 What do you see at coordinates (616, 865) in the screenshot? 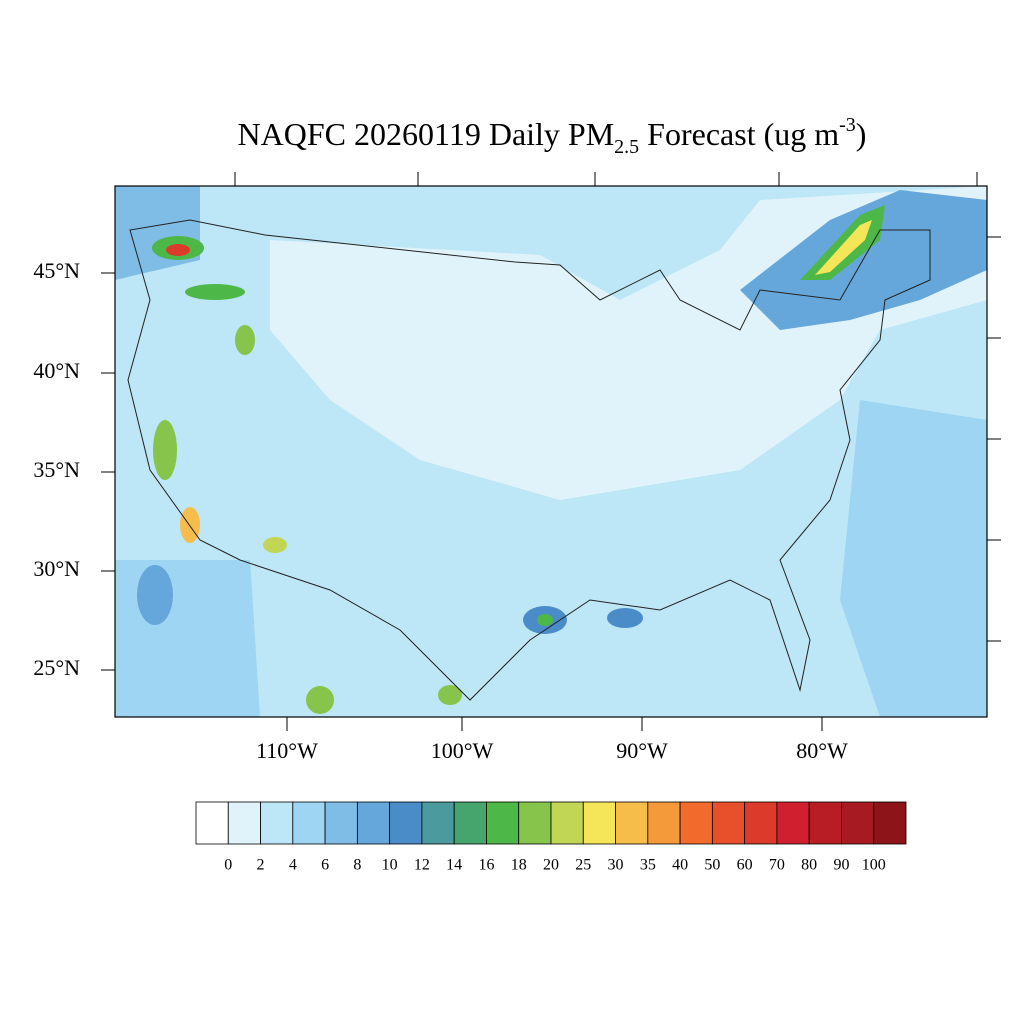
I see `colorbar-label: 30` at bounding box center [616, 865].